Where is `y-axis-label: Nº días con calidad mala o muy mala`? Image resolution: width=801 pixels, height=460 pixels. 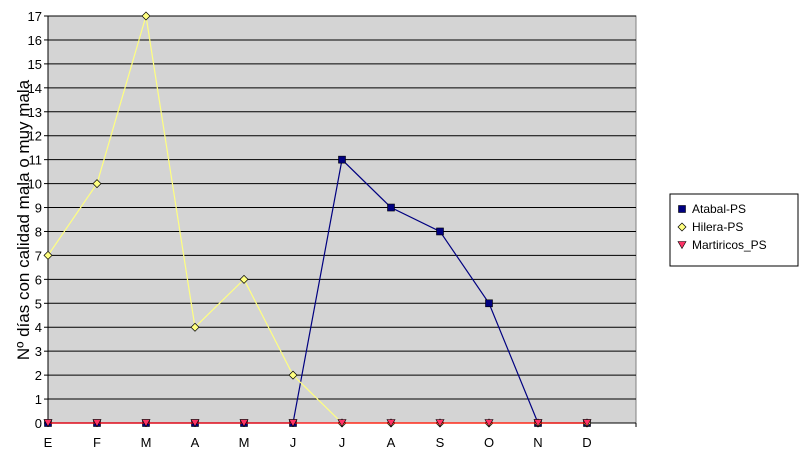 y-axis-label: Nº días con calidad mala o muy mala is located at coordinates (23, 219).